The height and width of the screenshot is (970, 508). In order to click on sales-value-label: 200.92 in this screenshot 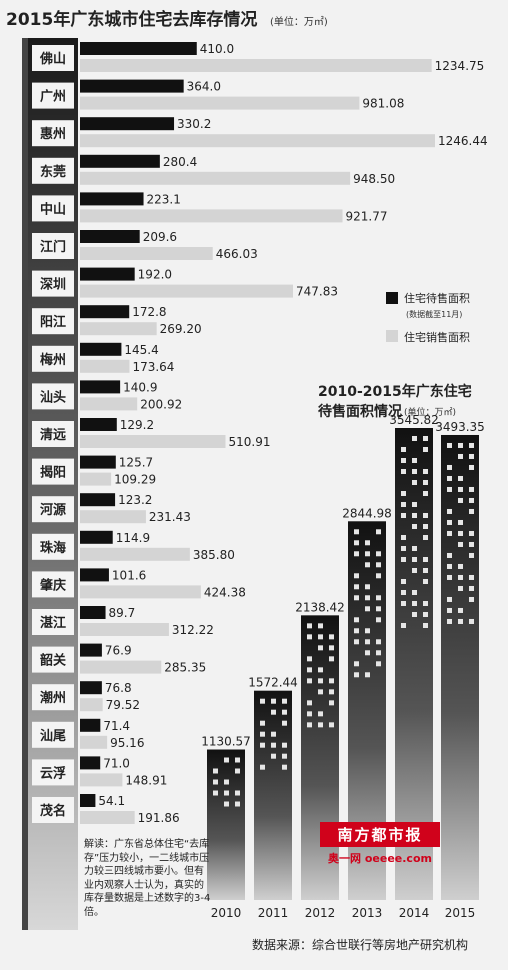, I will do `click(161, 404)`.